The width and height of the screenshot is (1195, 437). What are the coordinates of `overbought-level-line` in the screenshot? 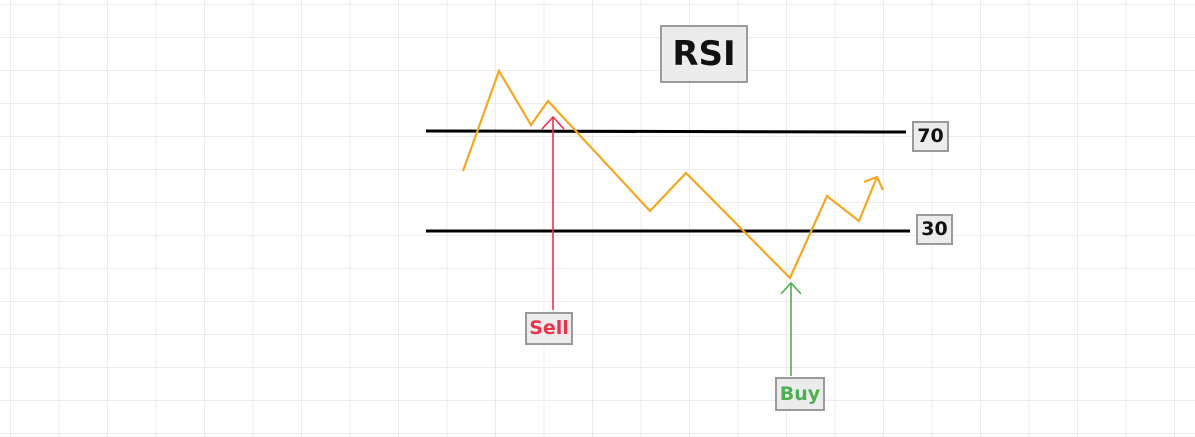 It's located at (666, 131).